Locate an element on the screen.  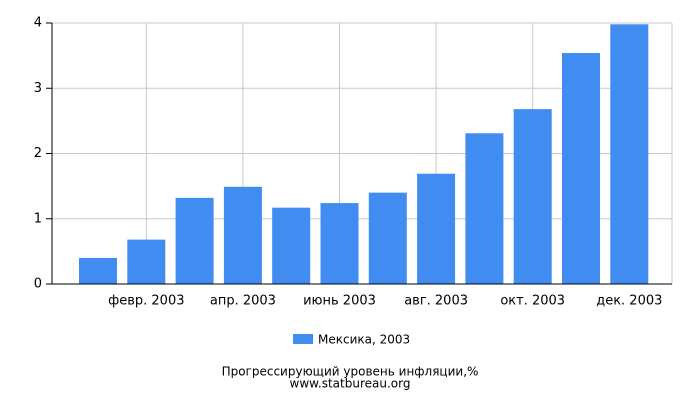
x-tick-label: апр. 2003 is located at coordinates (243, 301).